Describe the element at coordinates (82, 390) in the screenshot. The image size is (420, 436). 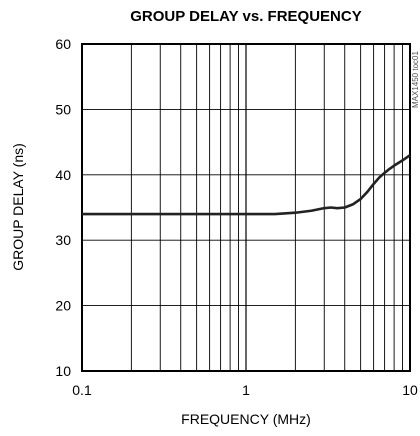
I see `x-tick-label: 0.1` at that location.